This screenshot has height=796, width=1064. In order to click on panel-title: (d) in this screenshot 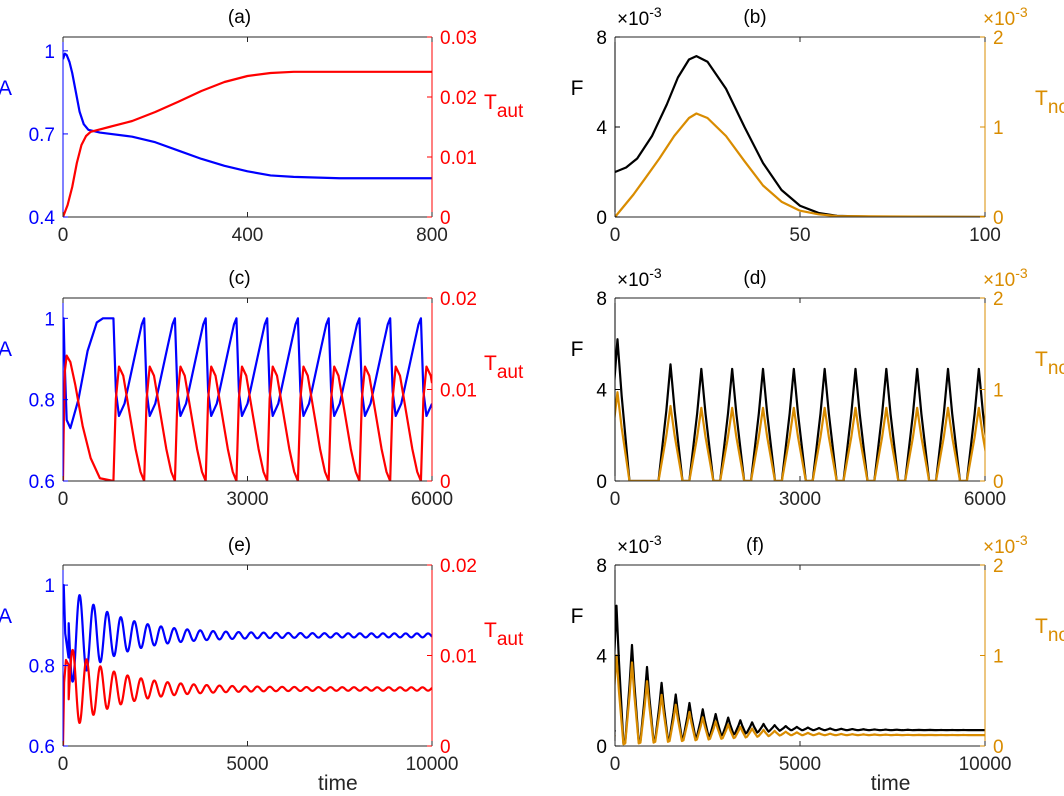, I will do `click(754, 278)`.